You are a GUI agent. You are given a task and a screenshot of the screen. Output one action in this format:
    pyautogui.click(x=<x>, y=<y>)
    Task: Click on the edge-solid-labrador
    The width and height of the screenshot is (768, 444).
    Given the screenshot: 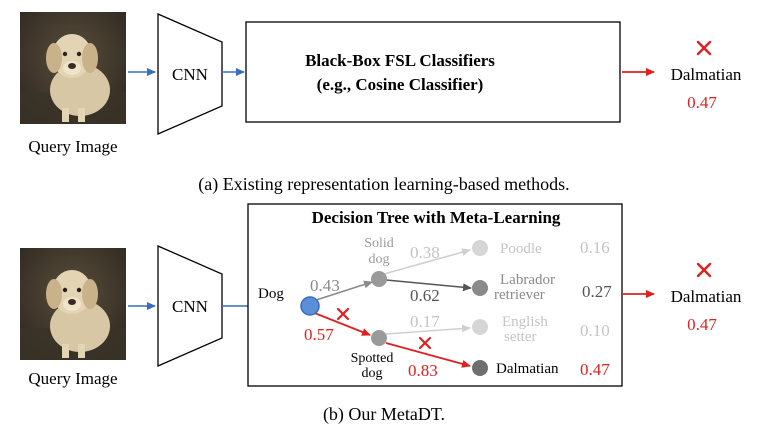 What is the action you would take?
    pyautogui.click(x=428, y=285)
    